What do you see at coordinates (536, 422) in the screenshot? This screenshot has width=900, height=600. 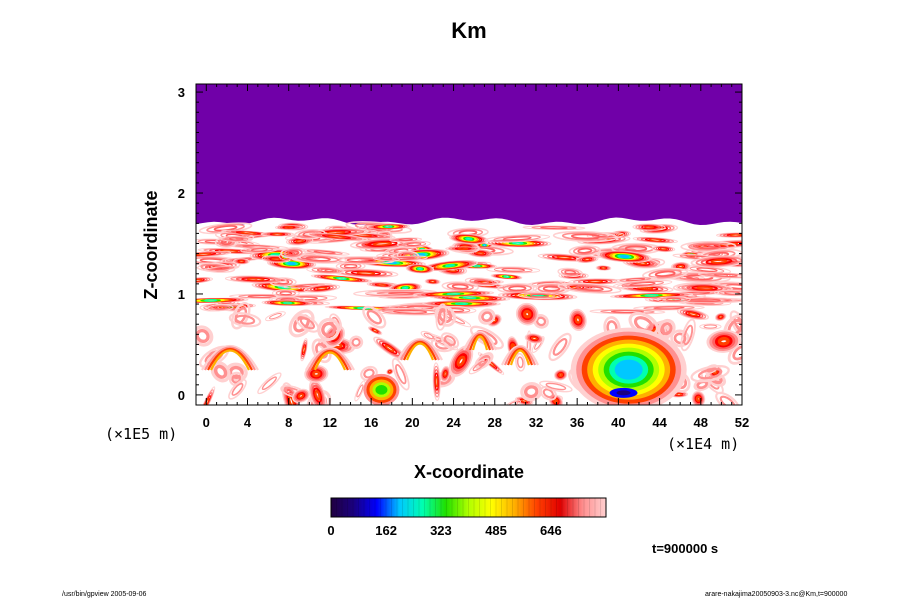 I see `x-tick-label: 32` at bounding box center [536, 422].